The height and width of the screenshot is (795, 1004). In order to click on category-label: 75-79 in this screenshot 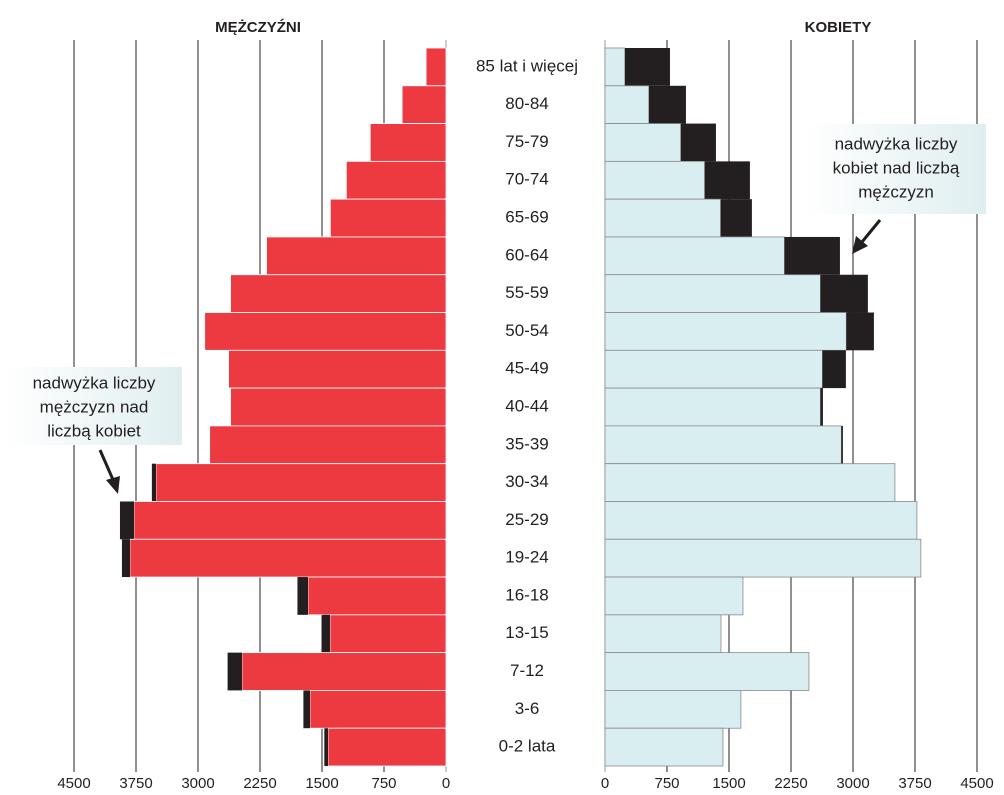, I will do `click(526, 141)`.